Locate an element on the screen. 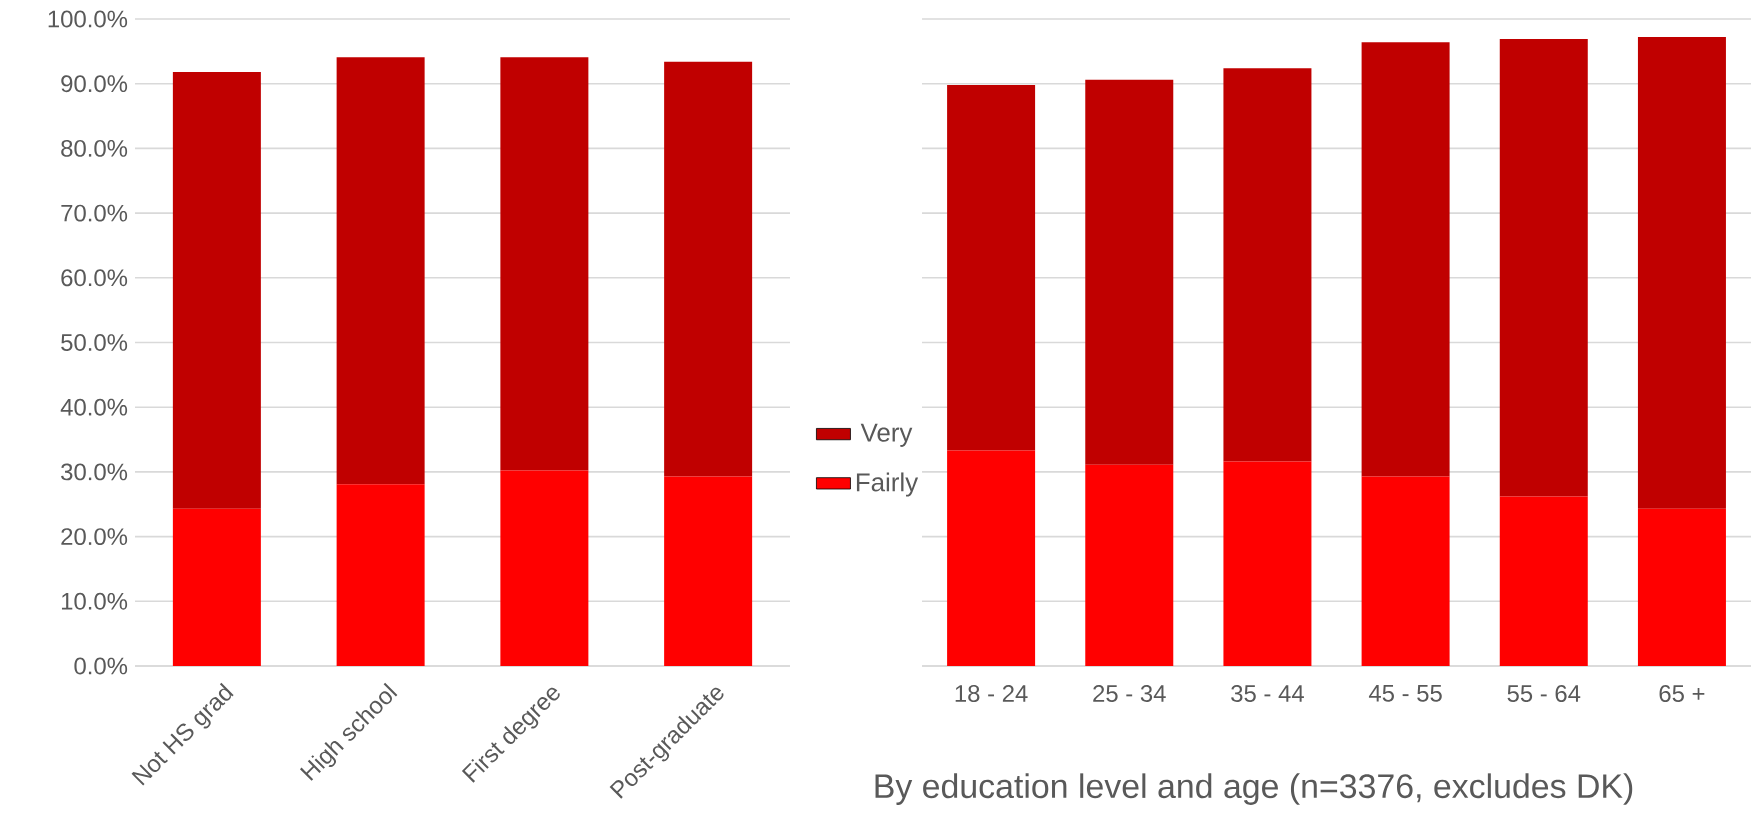  y-tick-label: 90.0% is located at coordinates (94, 84).